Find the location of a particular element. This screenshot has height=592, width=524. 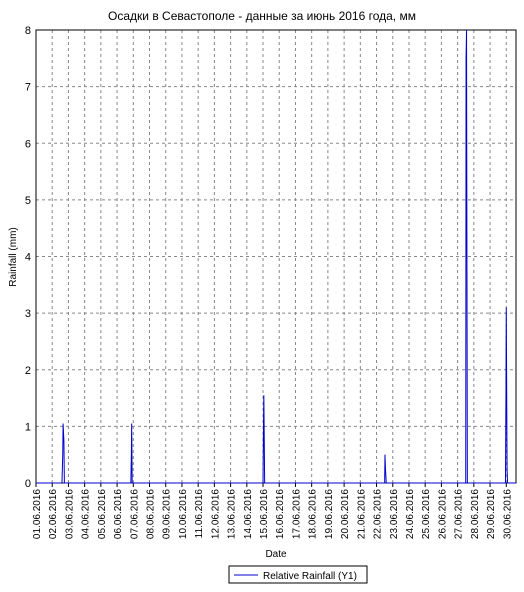

x-tick-label: 08.06.2016 is located at coordinates (151, 514).